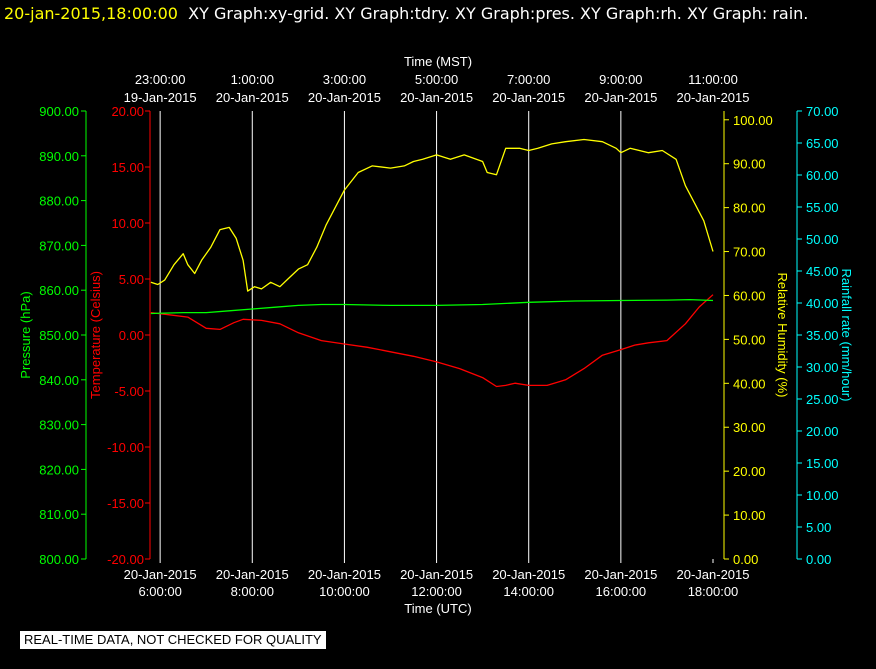 The image size is (876, 669). I want to click on series-line-tdry, so click(432, 341).